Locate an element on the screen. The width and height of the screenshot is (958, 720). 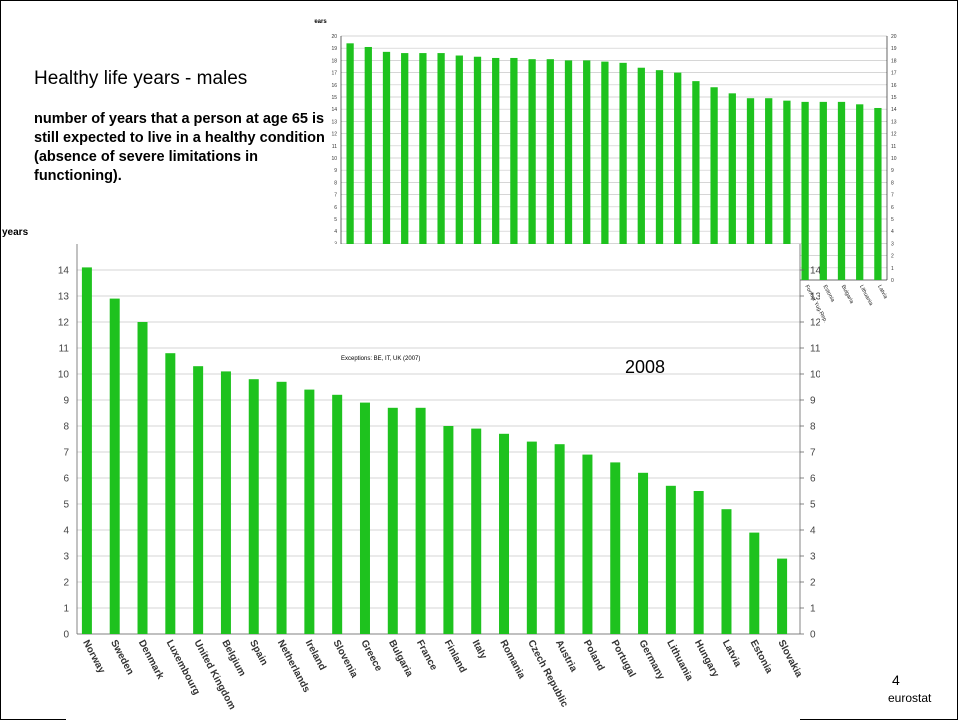
secondary-y-tick-label: 6 is located at coordinates (335, 208).